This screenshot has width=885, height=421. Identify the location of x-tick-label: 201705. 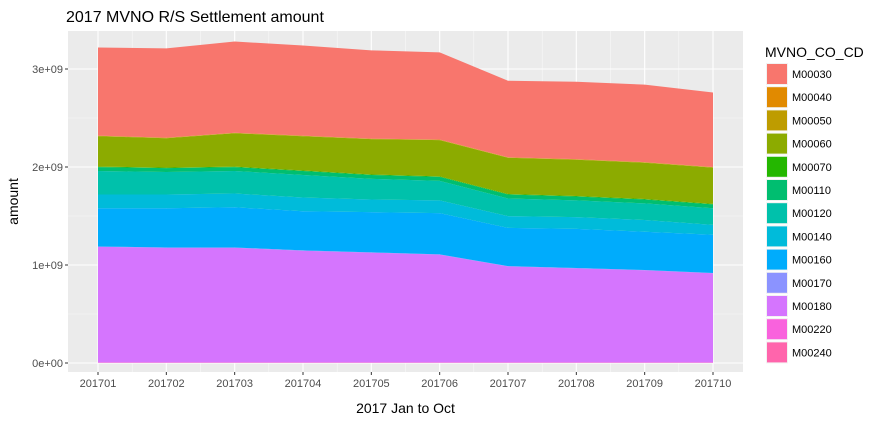
(371, 384).